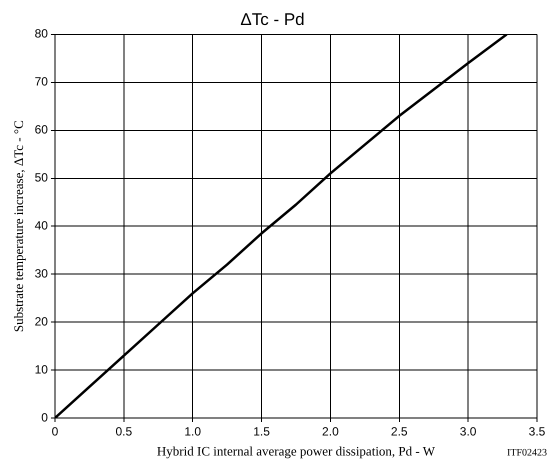 The width and height of the screenshot is (559, 470). Describe the element at coordinates (261, 431) in the screenshot. I see `x-tick-label: 1.5` at that location.